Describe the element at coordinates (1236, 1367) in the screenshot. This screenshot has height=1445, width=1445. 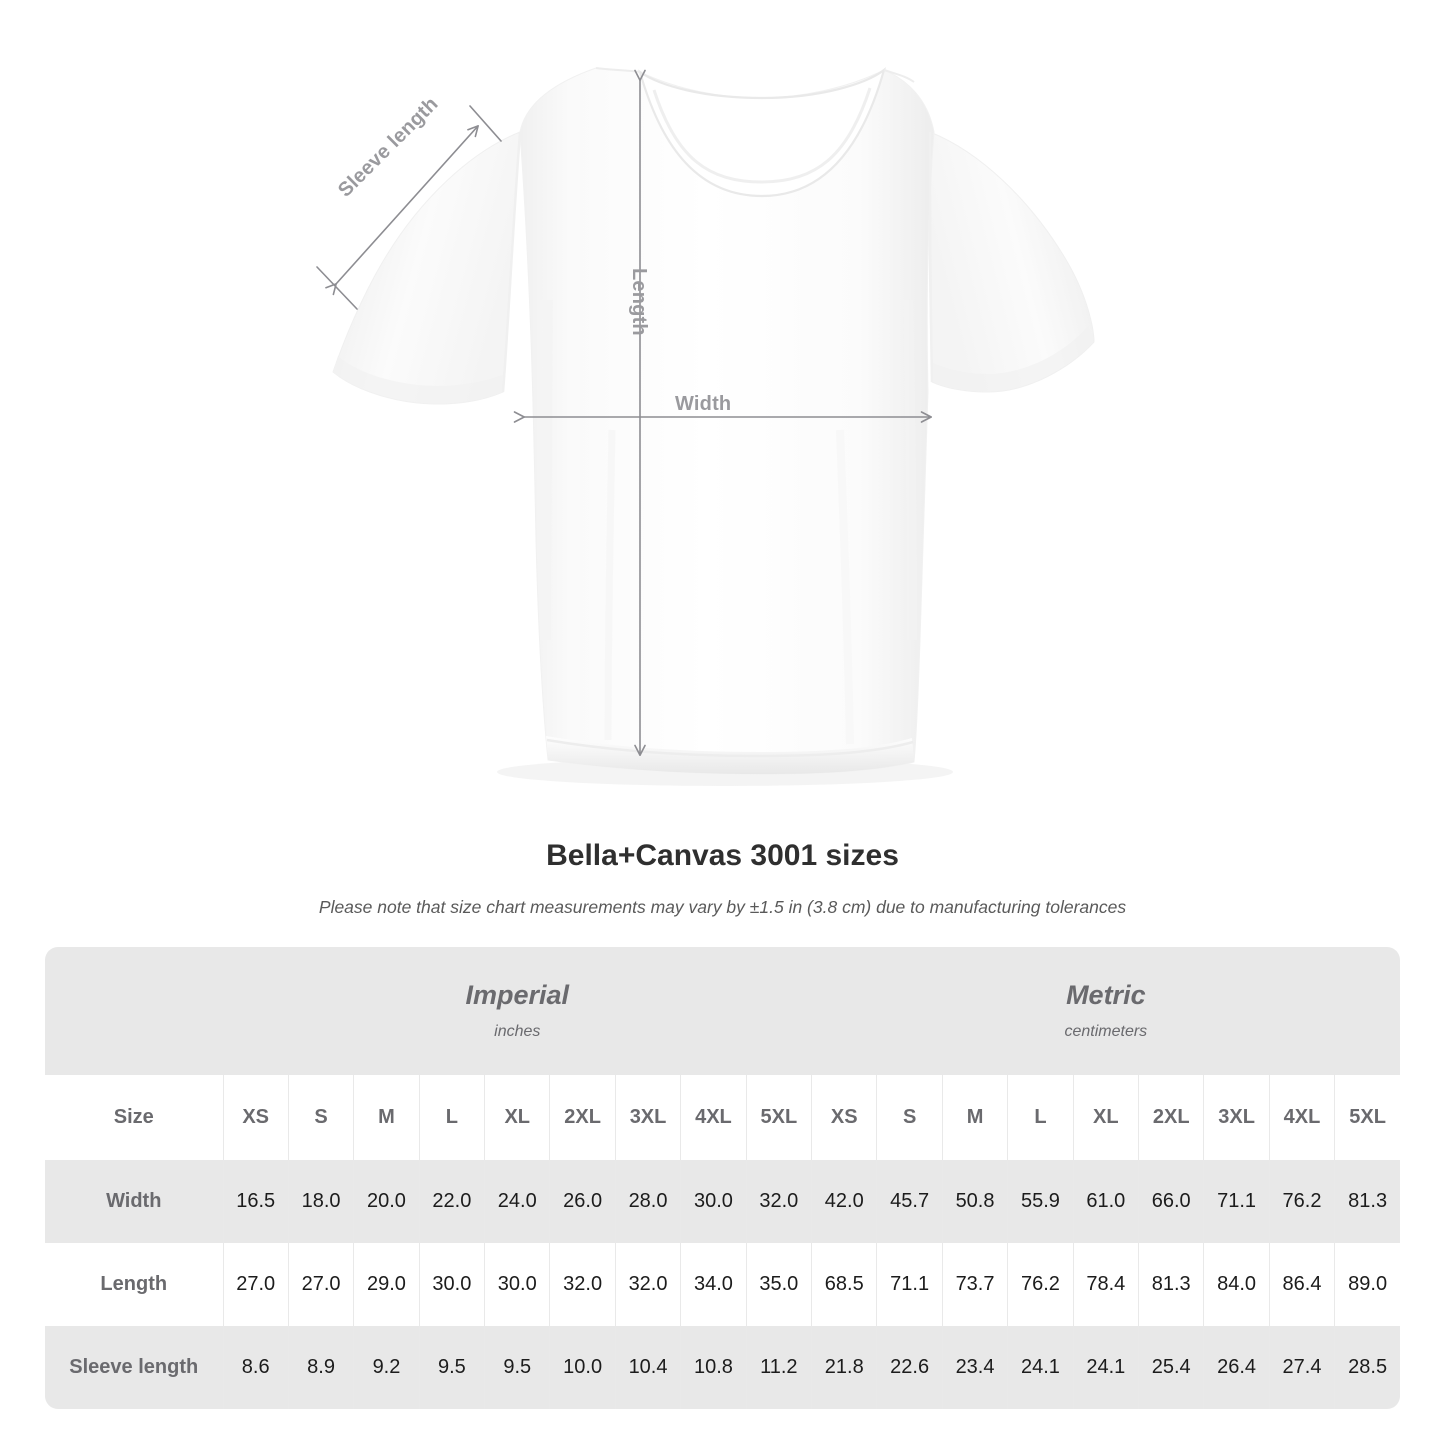
I see `cell-sleeve-met-3xl: 26.4` at that location.